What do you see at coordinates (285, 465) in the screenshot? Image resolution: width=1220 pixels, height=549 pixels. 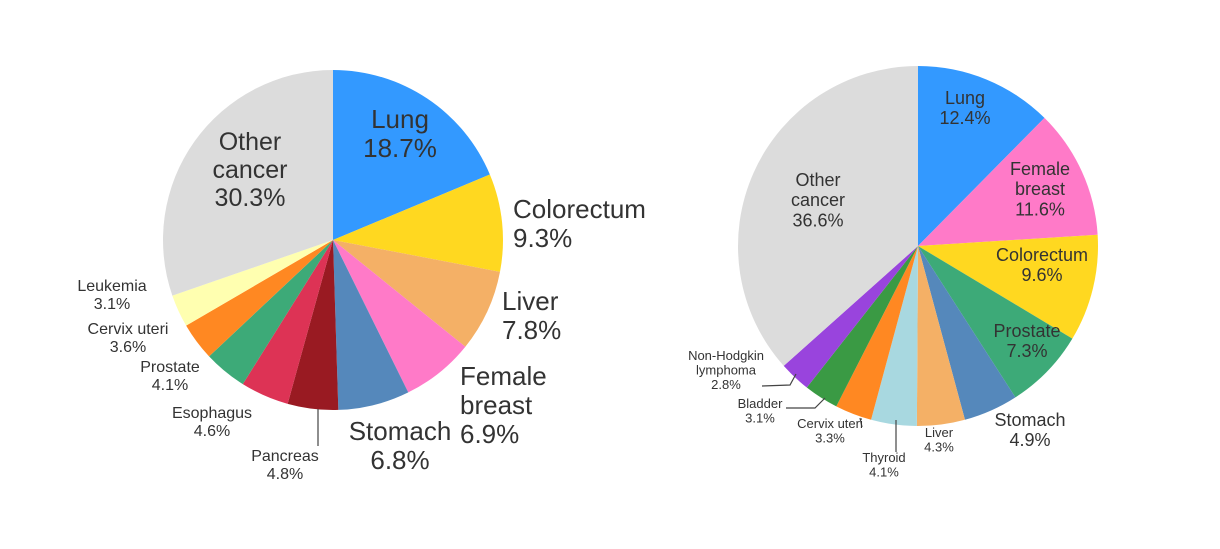 I see `slice-label-pancreas-left: Pancreas 4.8%` at bounding box center [285, 465].